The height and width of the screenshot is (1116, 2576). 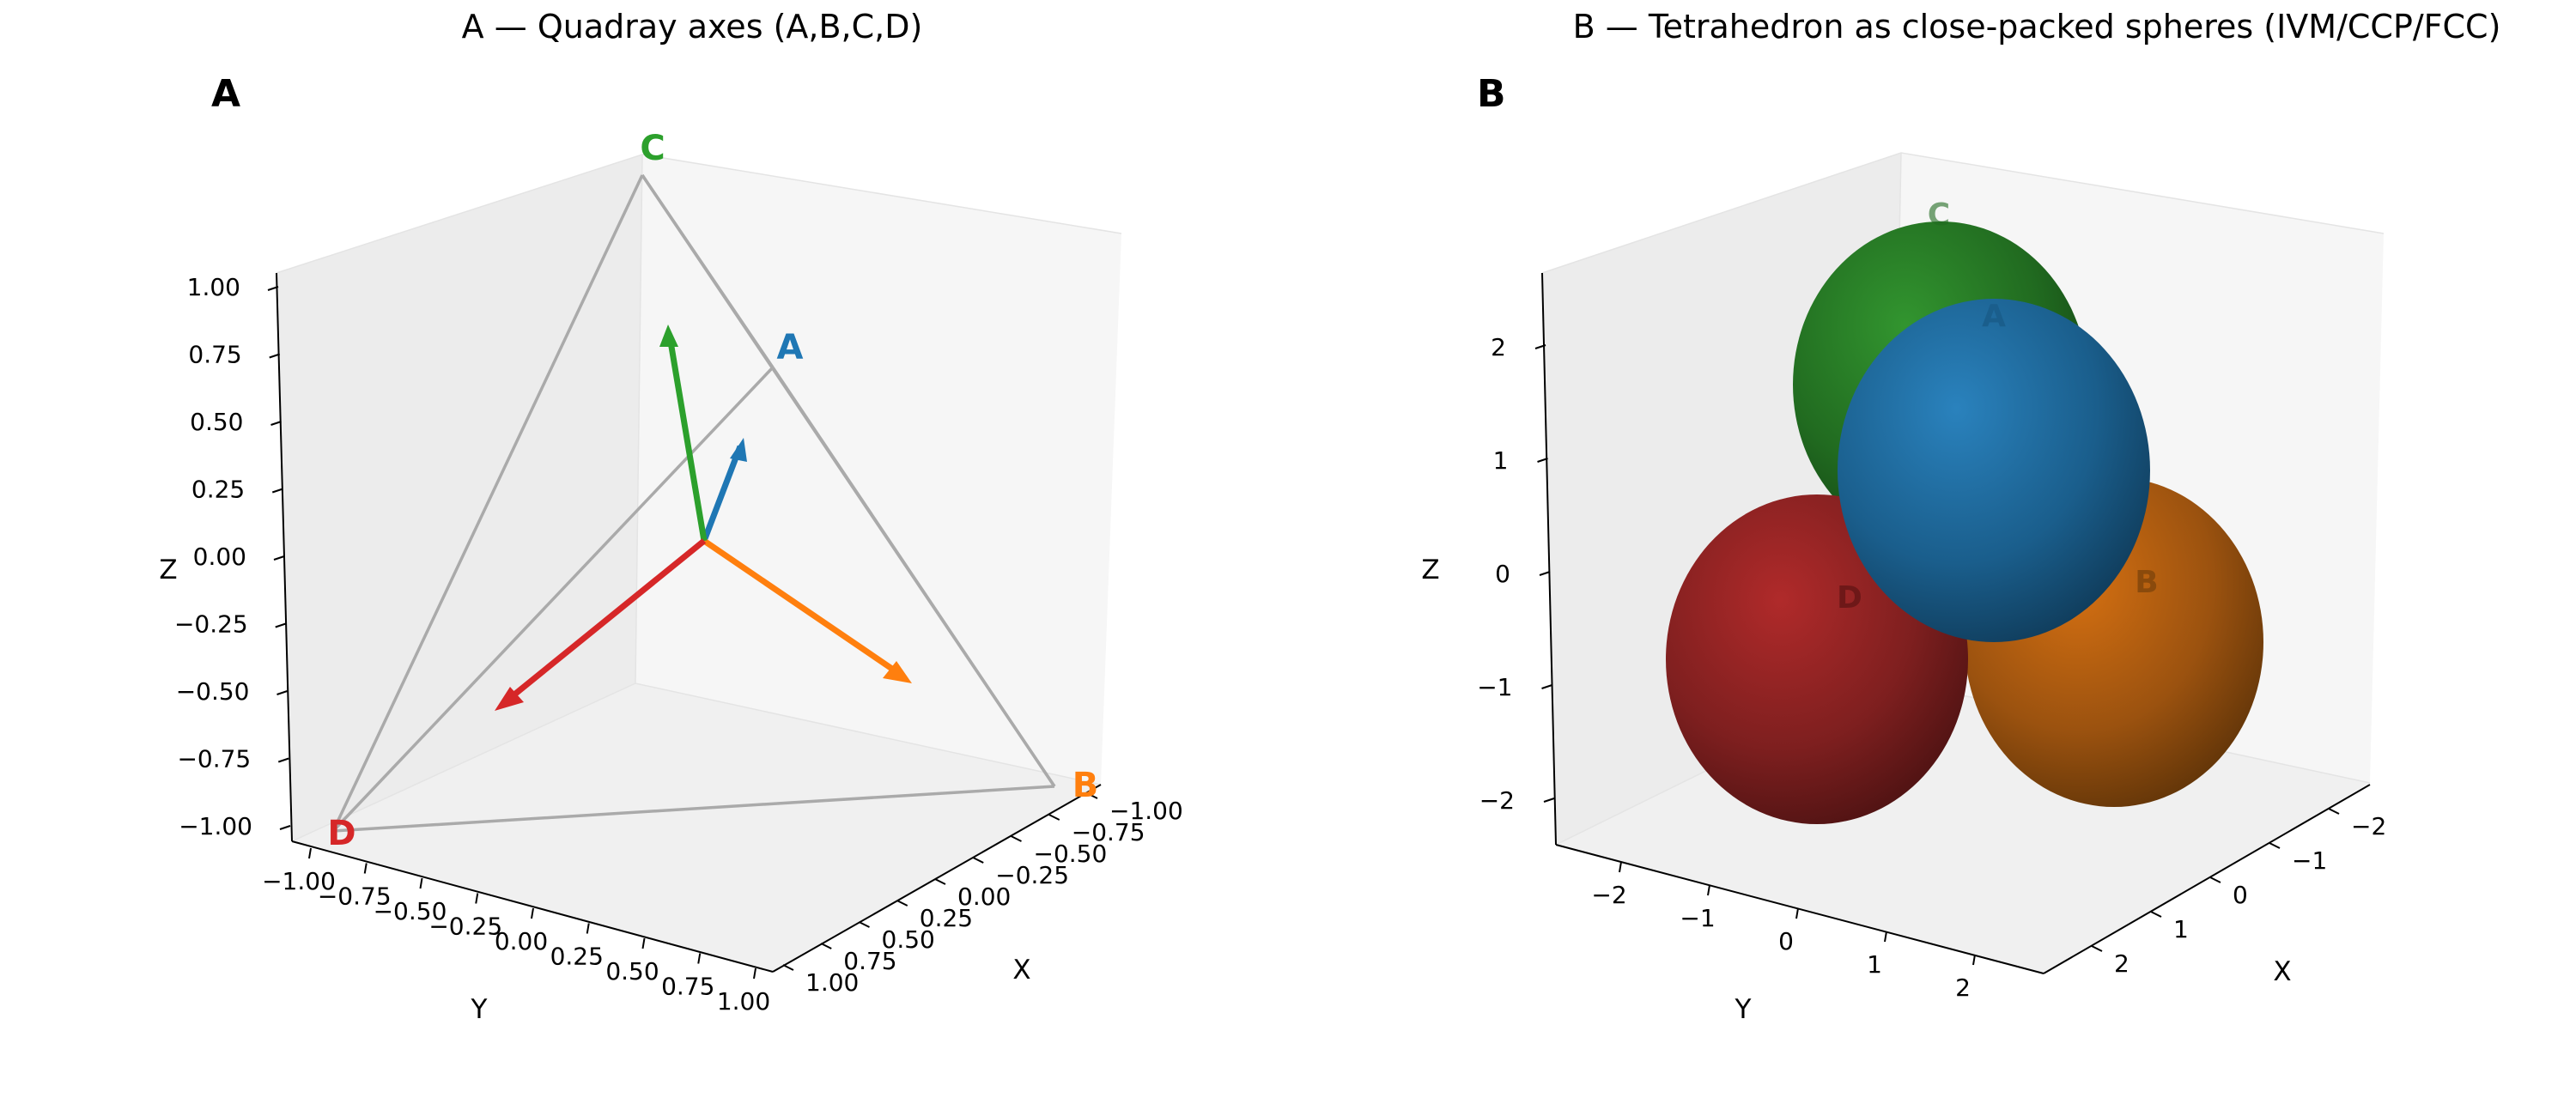 What do you see at coordinates (897, 672) in the screenshot?
I see `vector-b-head` at bounding box center [897, 672].